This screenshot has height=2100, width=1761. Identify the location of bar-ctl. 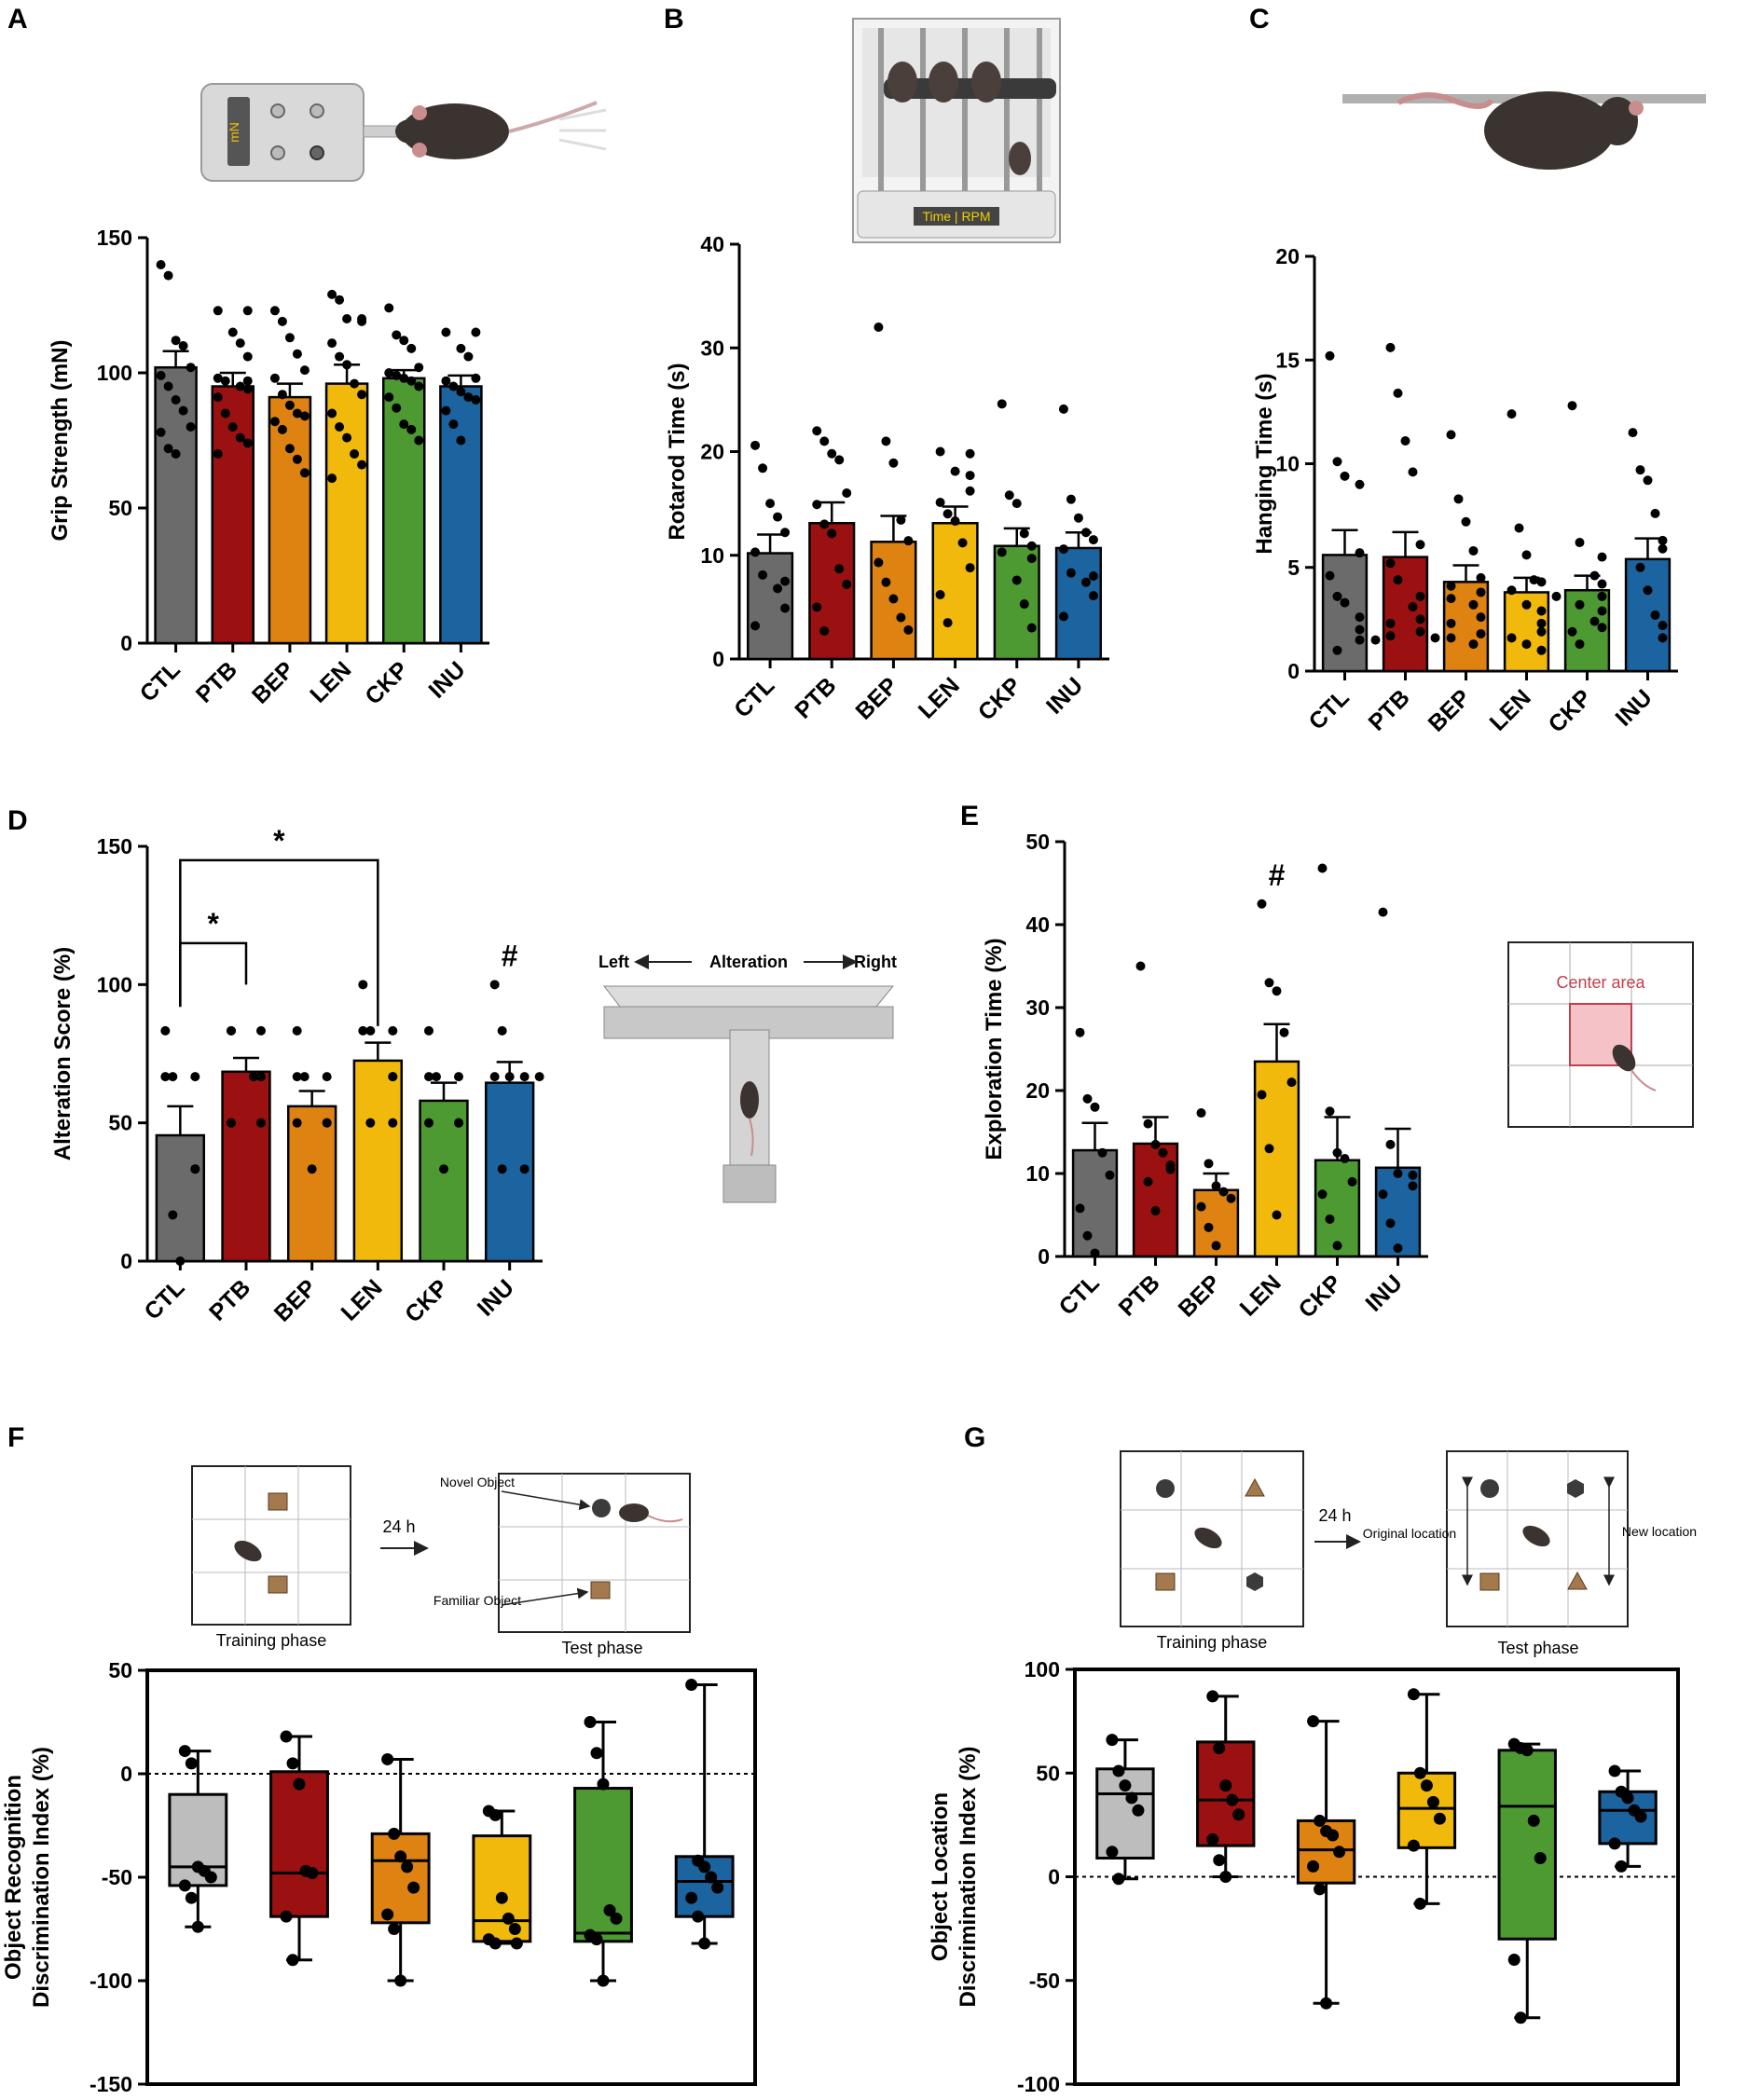
(181, 1198).